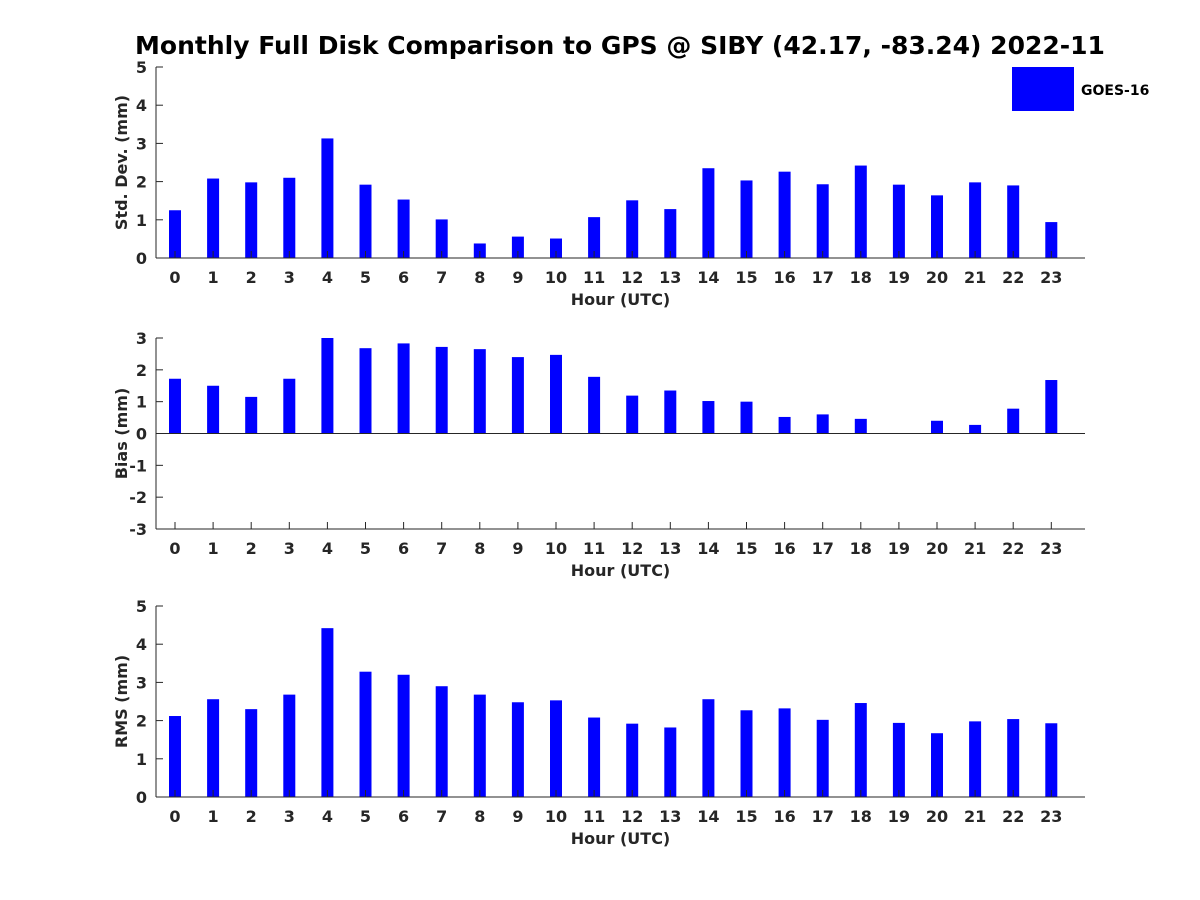 Image resolution: width=1200 pixels, height=900 pixels. What do you see at coordinates (141, 67) in the screenshot?
I see `std-dev-y-tick-label: 5` at bounding box center [141, 67].